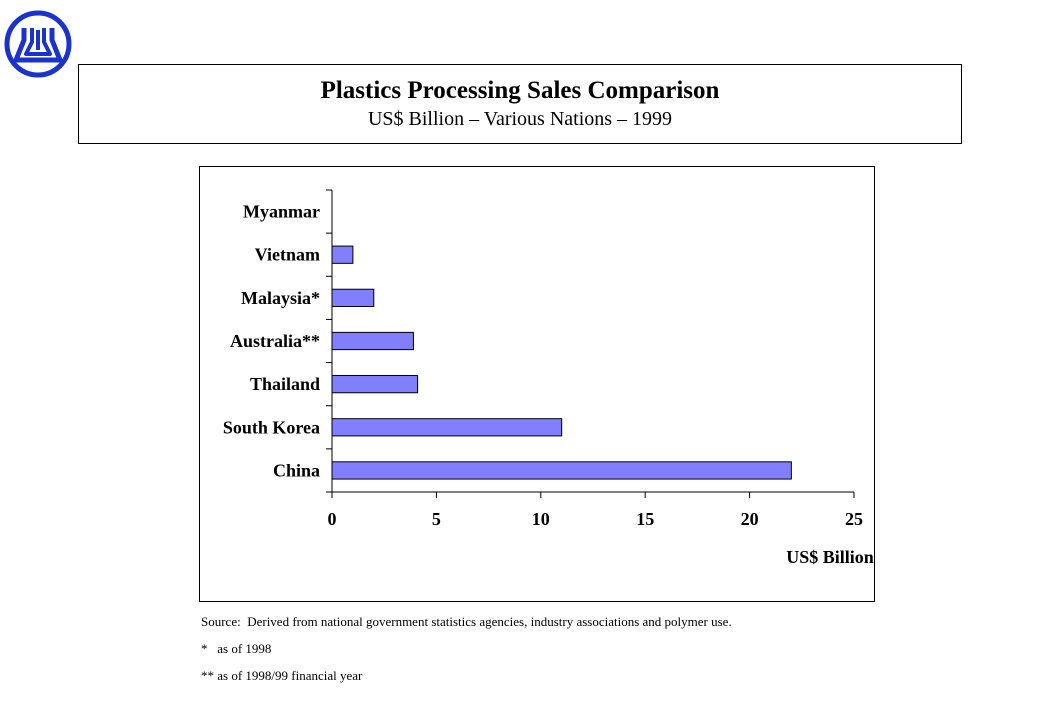  I want to click on category-label: Vietnam, so click(287, 255).